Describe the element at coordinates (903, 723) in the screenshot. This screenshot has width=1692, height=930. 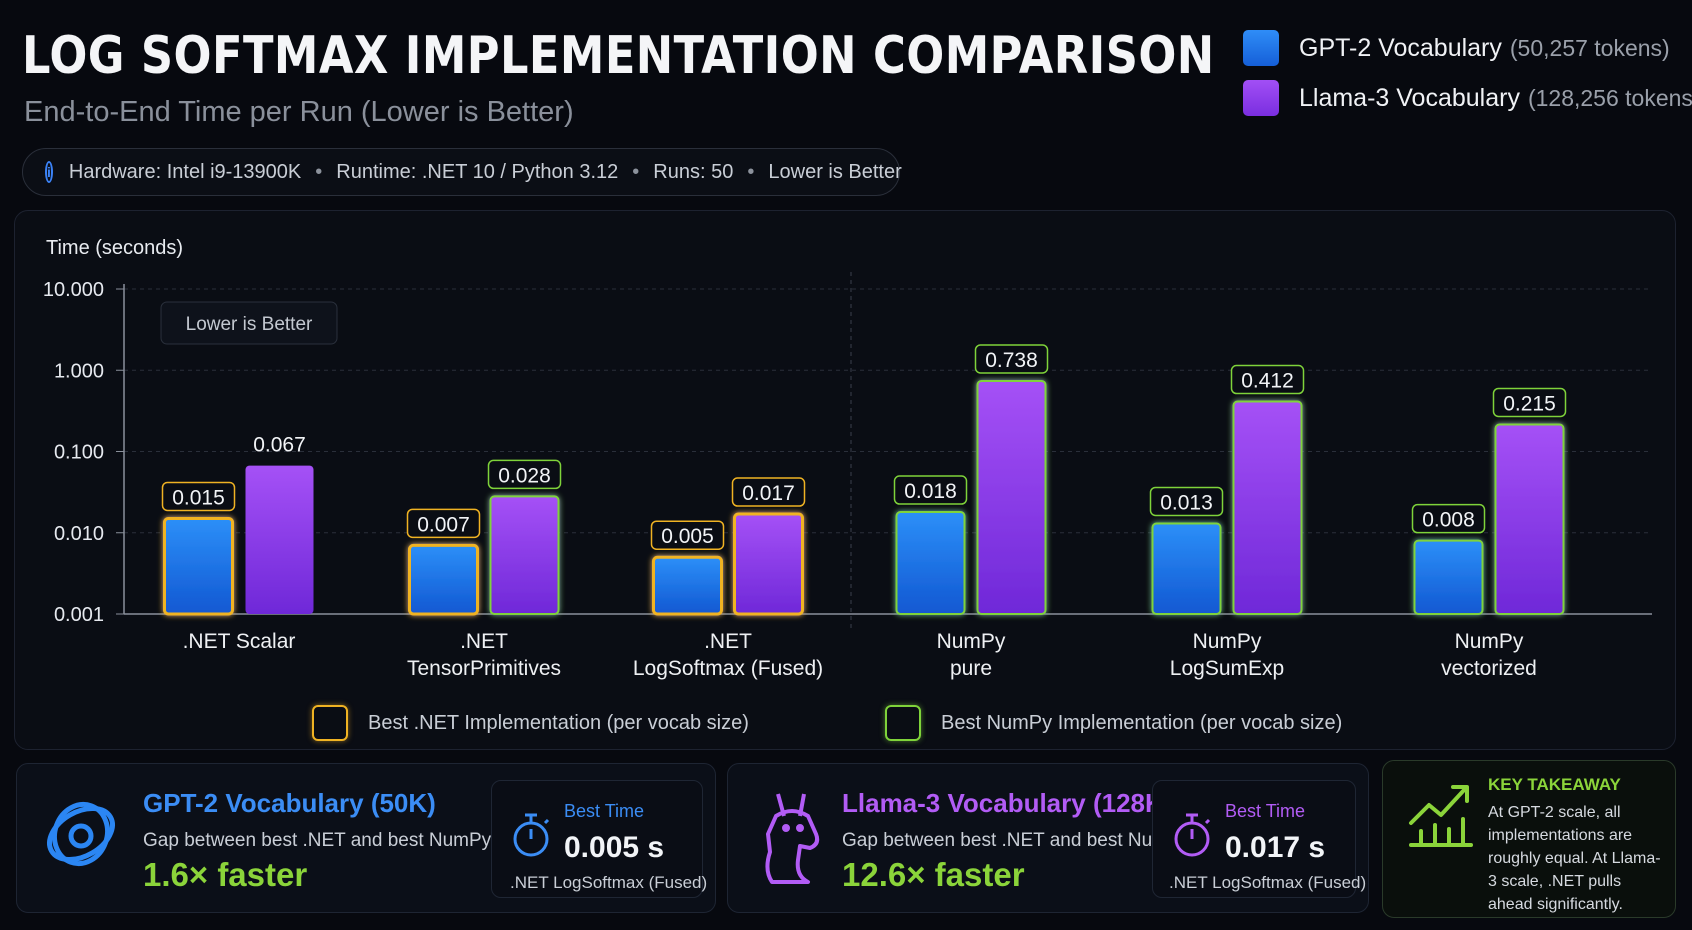
I see `highlight-swatch-numpy` at that location.